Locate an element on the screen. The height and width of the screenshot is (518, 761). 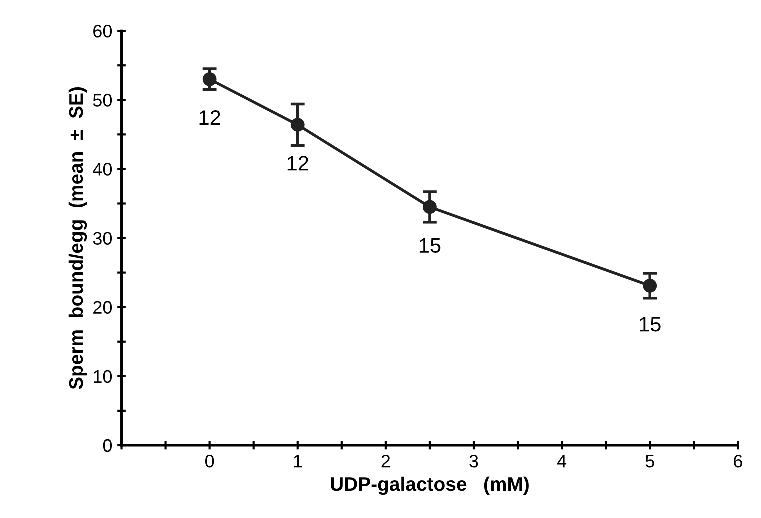
x-tick-label: 5 is located at coordinates (650, 461).